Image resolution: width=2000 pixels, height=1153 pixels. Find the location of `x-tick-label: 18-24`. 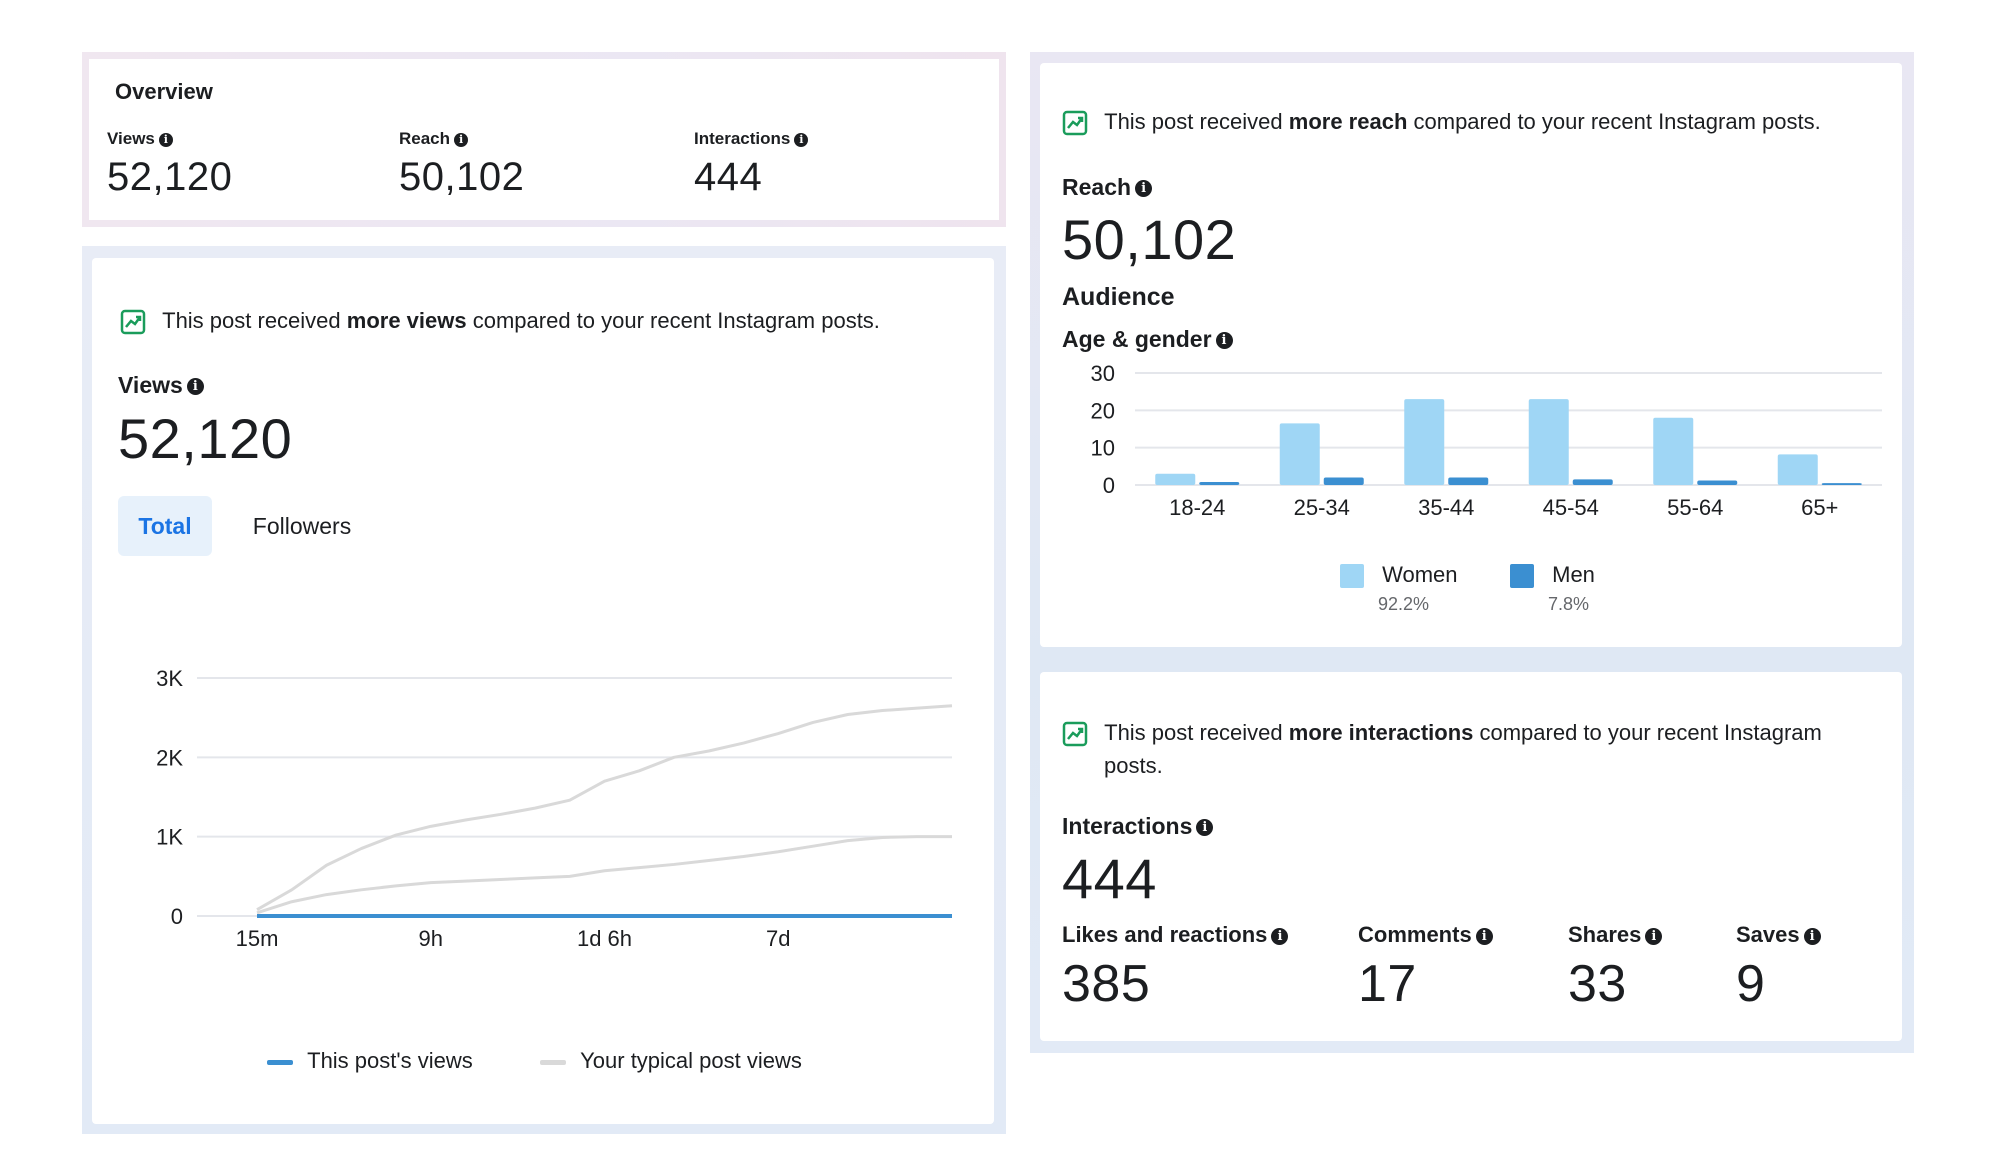

x-tick-label: 18-24 is located at coordinates (1197, 507).